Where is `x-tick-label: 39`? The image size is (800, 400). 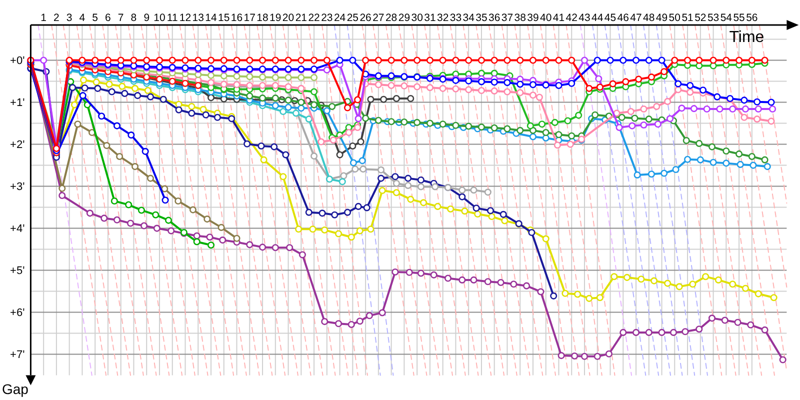 x-tick-label: 39 is located at coordinates (533, 18).